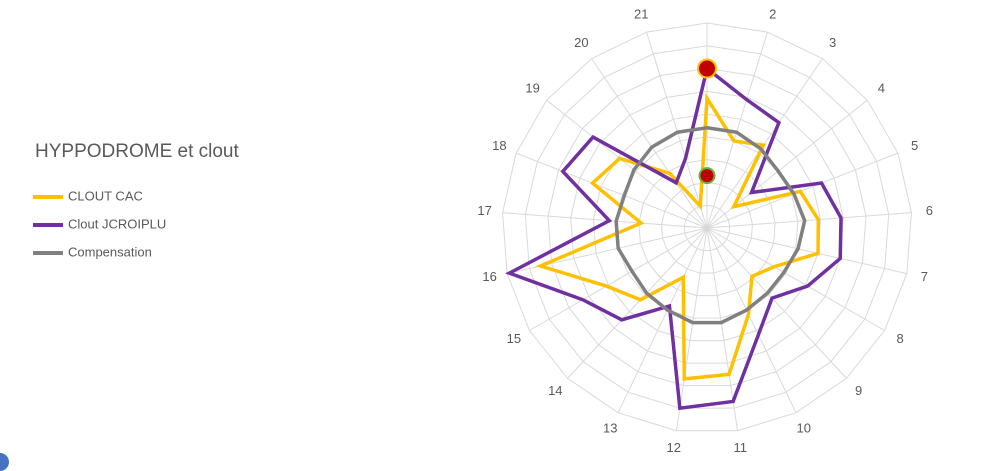 This screenshot has width=983, height=471. I want to click on category-label: 12, so click(674, 447).